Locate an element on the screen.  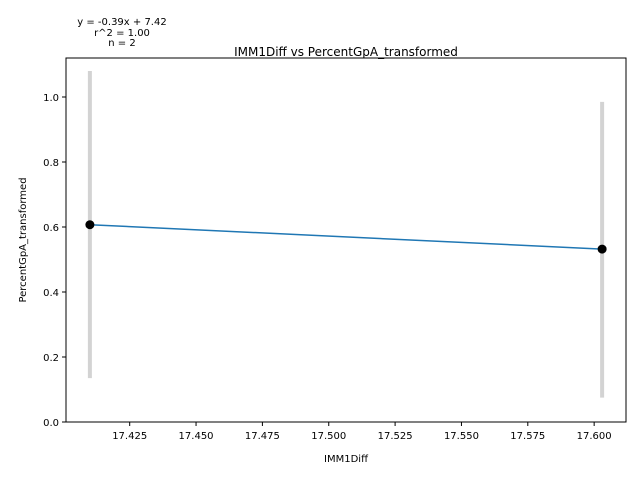
x-tick-label: 17.425 is located at coordinates (129, 436).